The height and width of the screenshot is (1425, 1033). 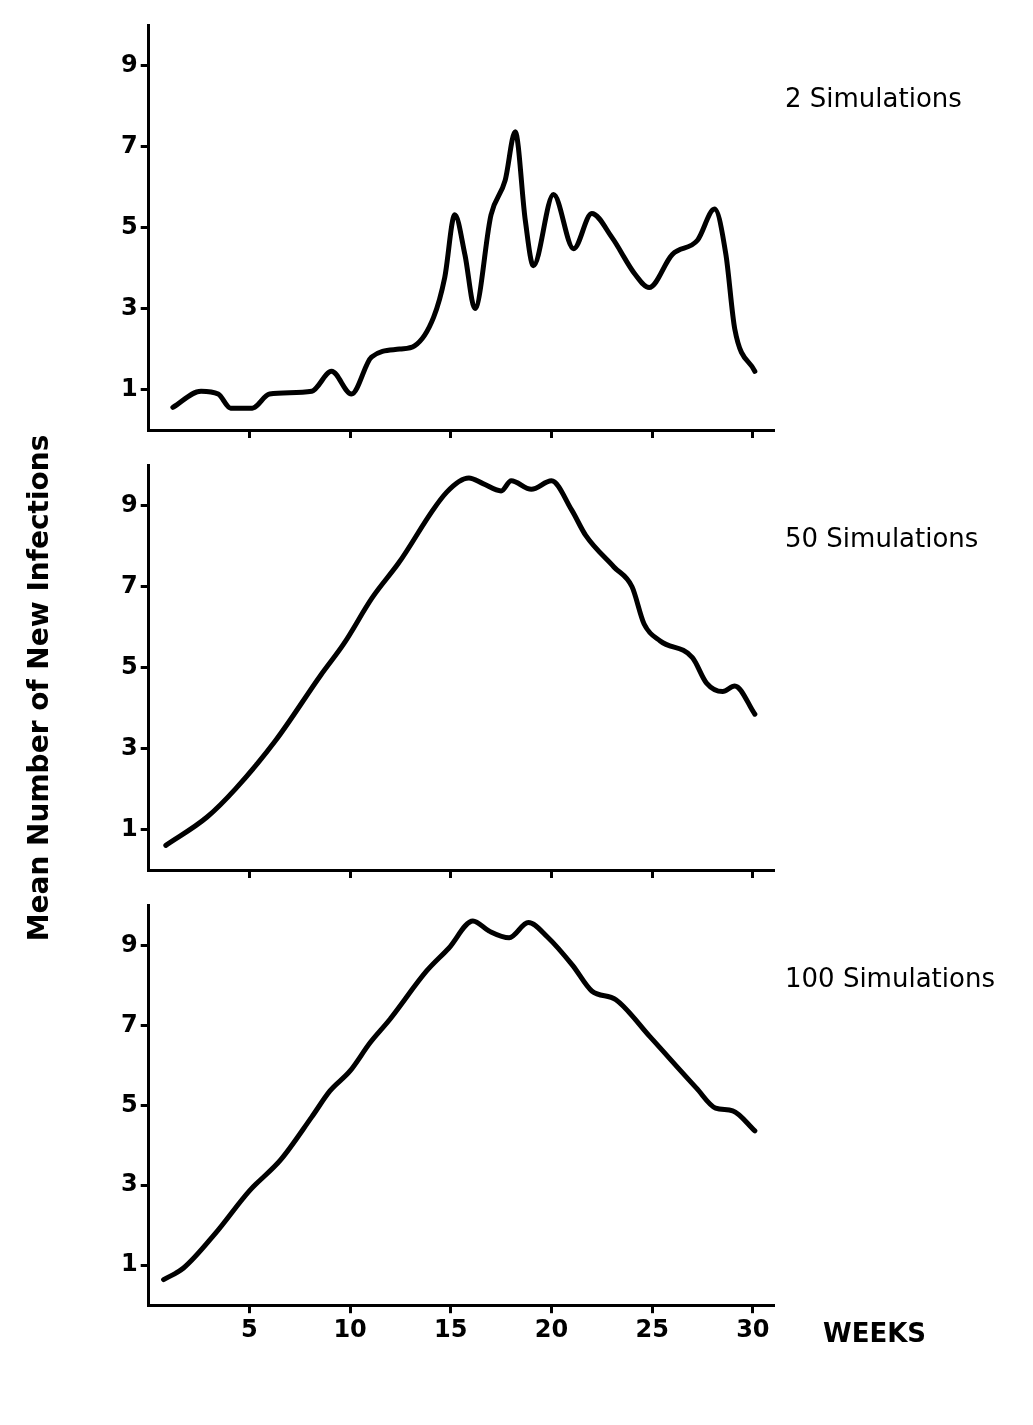 What do you see at coordinates (350, 1328) in the screenshot?
I see `x-tick-label: 10` at bounding box center [350, 1328].